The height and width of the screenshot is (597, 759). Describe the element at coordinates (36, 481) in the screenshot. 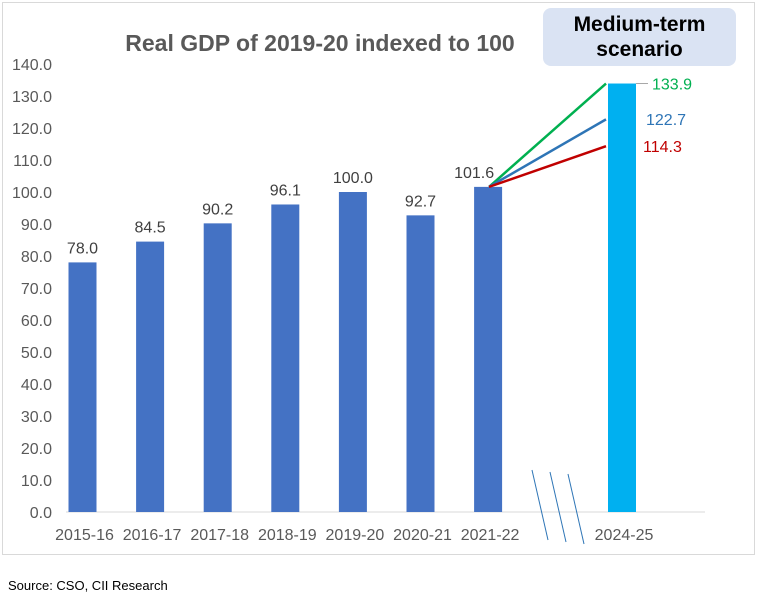

I see `y-tick-label: 10.0` at that location.